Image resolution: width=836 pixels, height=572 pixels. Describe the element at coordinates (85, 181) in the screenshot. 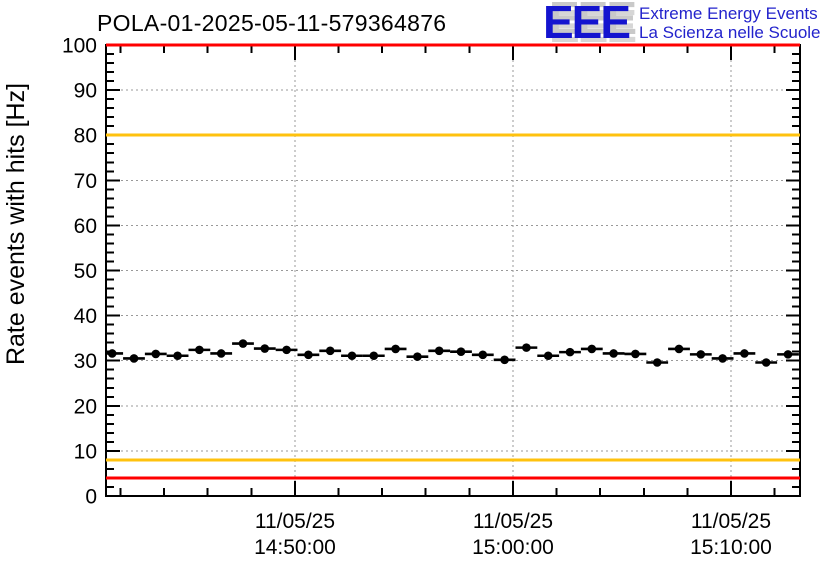

I see `svg-text: 70` at that location.